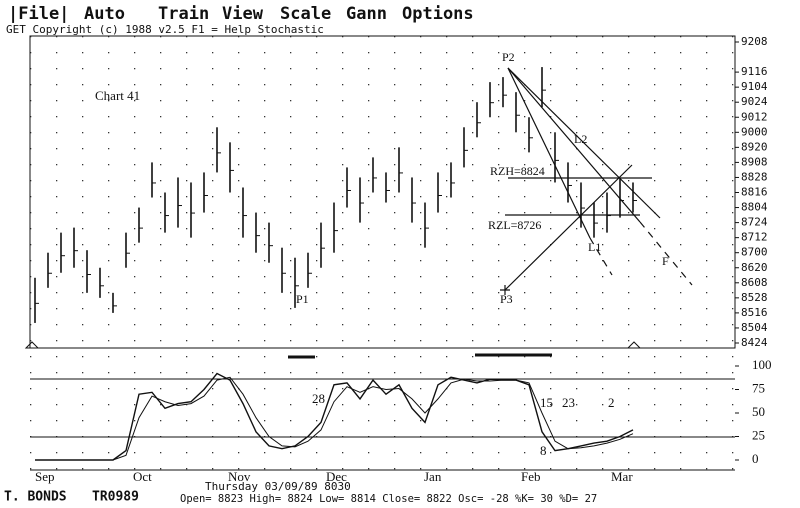  I want to click on price-tick-label: 8712, so click(754, 237).